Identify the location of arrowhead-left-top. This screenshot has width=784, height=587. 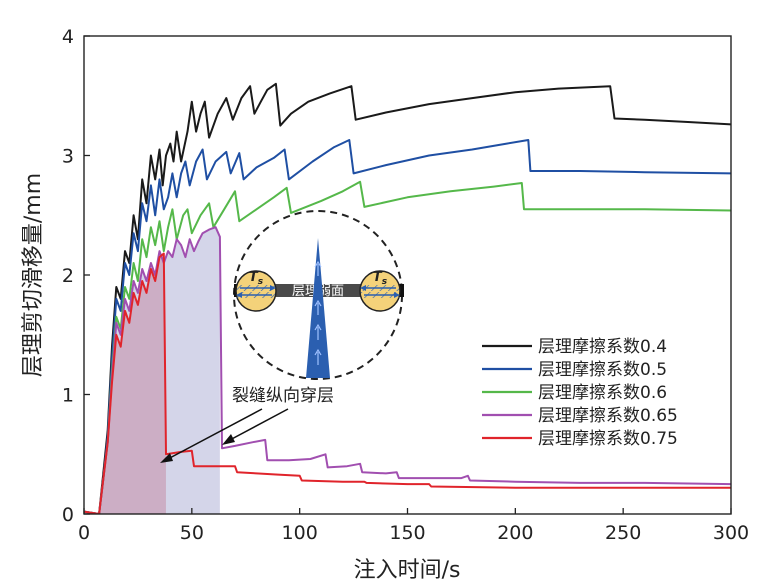
(273, 288).